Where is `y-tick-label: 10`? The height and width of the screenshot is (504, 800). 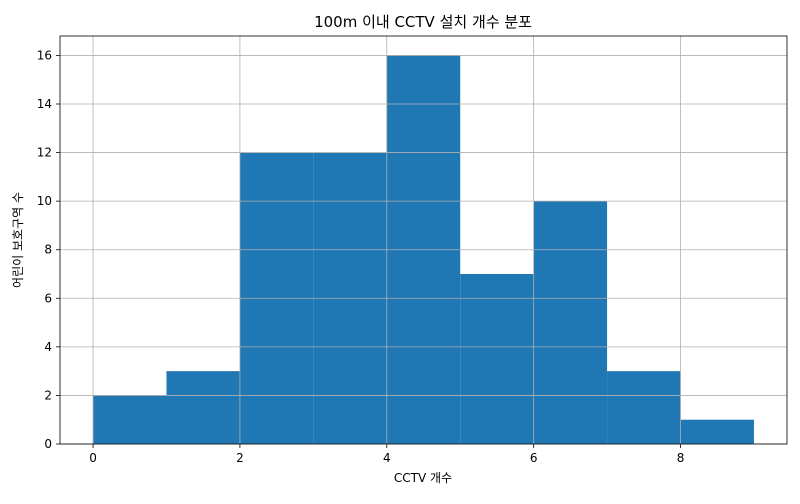 y-tick-label: 10 is located at coordinates (44, 201).